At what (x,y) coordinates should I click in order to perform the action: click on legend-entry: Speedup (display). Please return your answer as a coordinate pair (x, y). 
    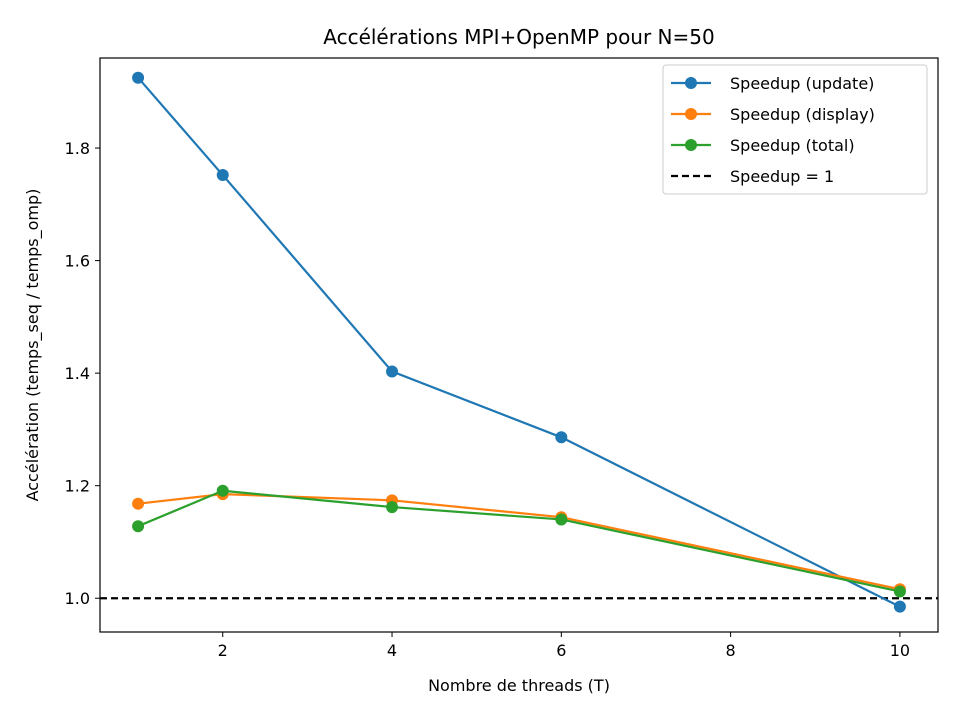
    Looking at the image, I should click on (773, 114).